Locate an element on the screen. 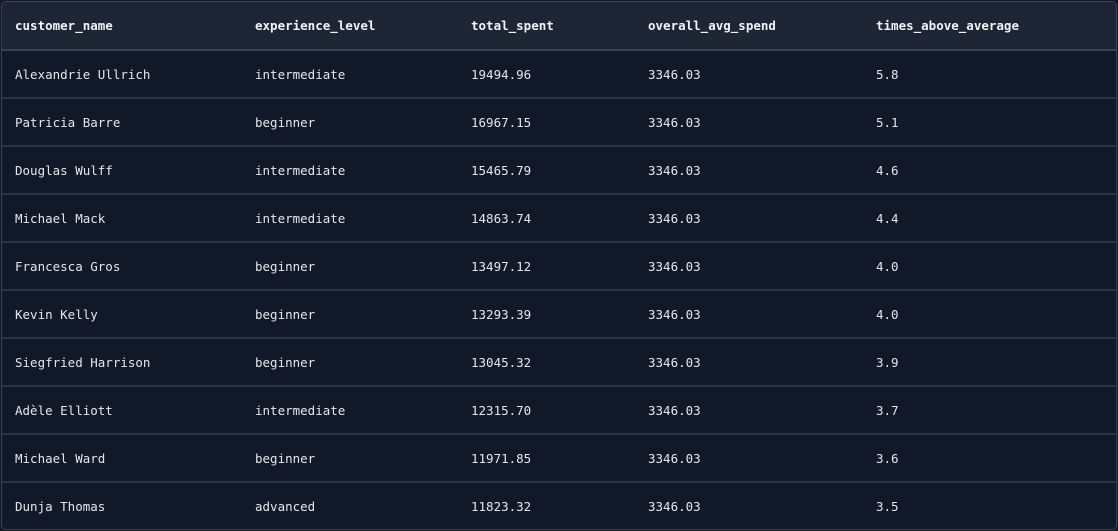  cell-times-above-average: 4.4 is located at coordinates (989, 218).